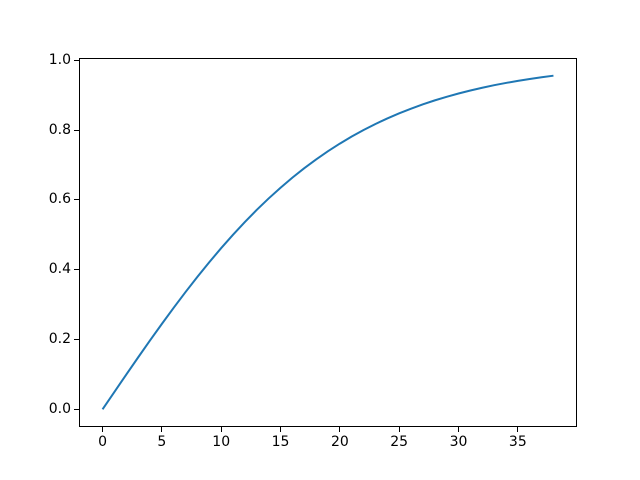  I want to click on y-tick-label: 0.8, so click(59, 129).